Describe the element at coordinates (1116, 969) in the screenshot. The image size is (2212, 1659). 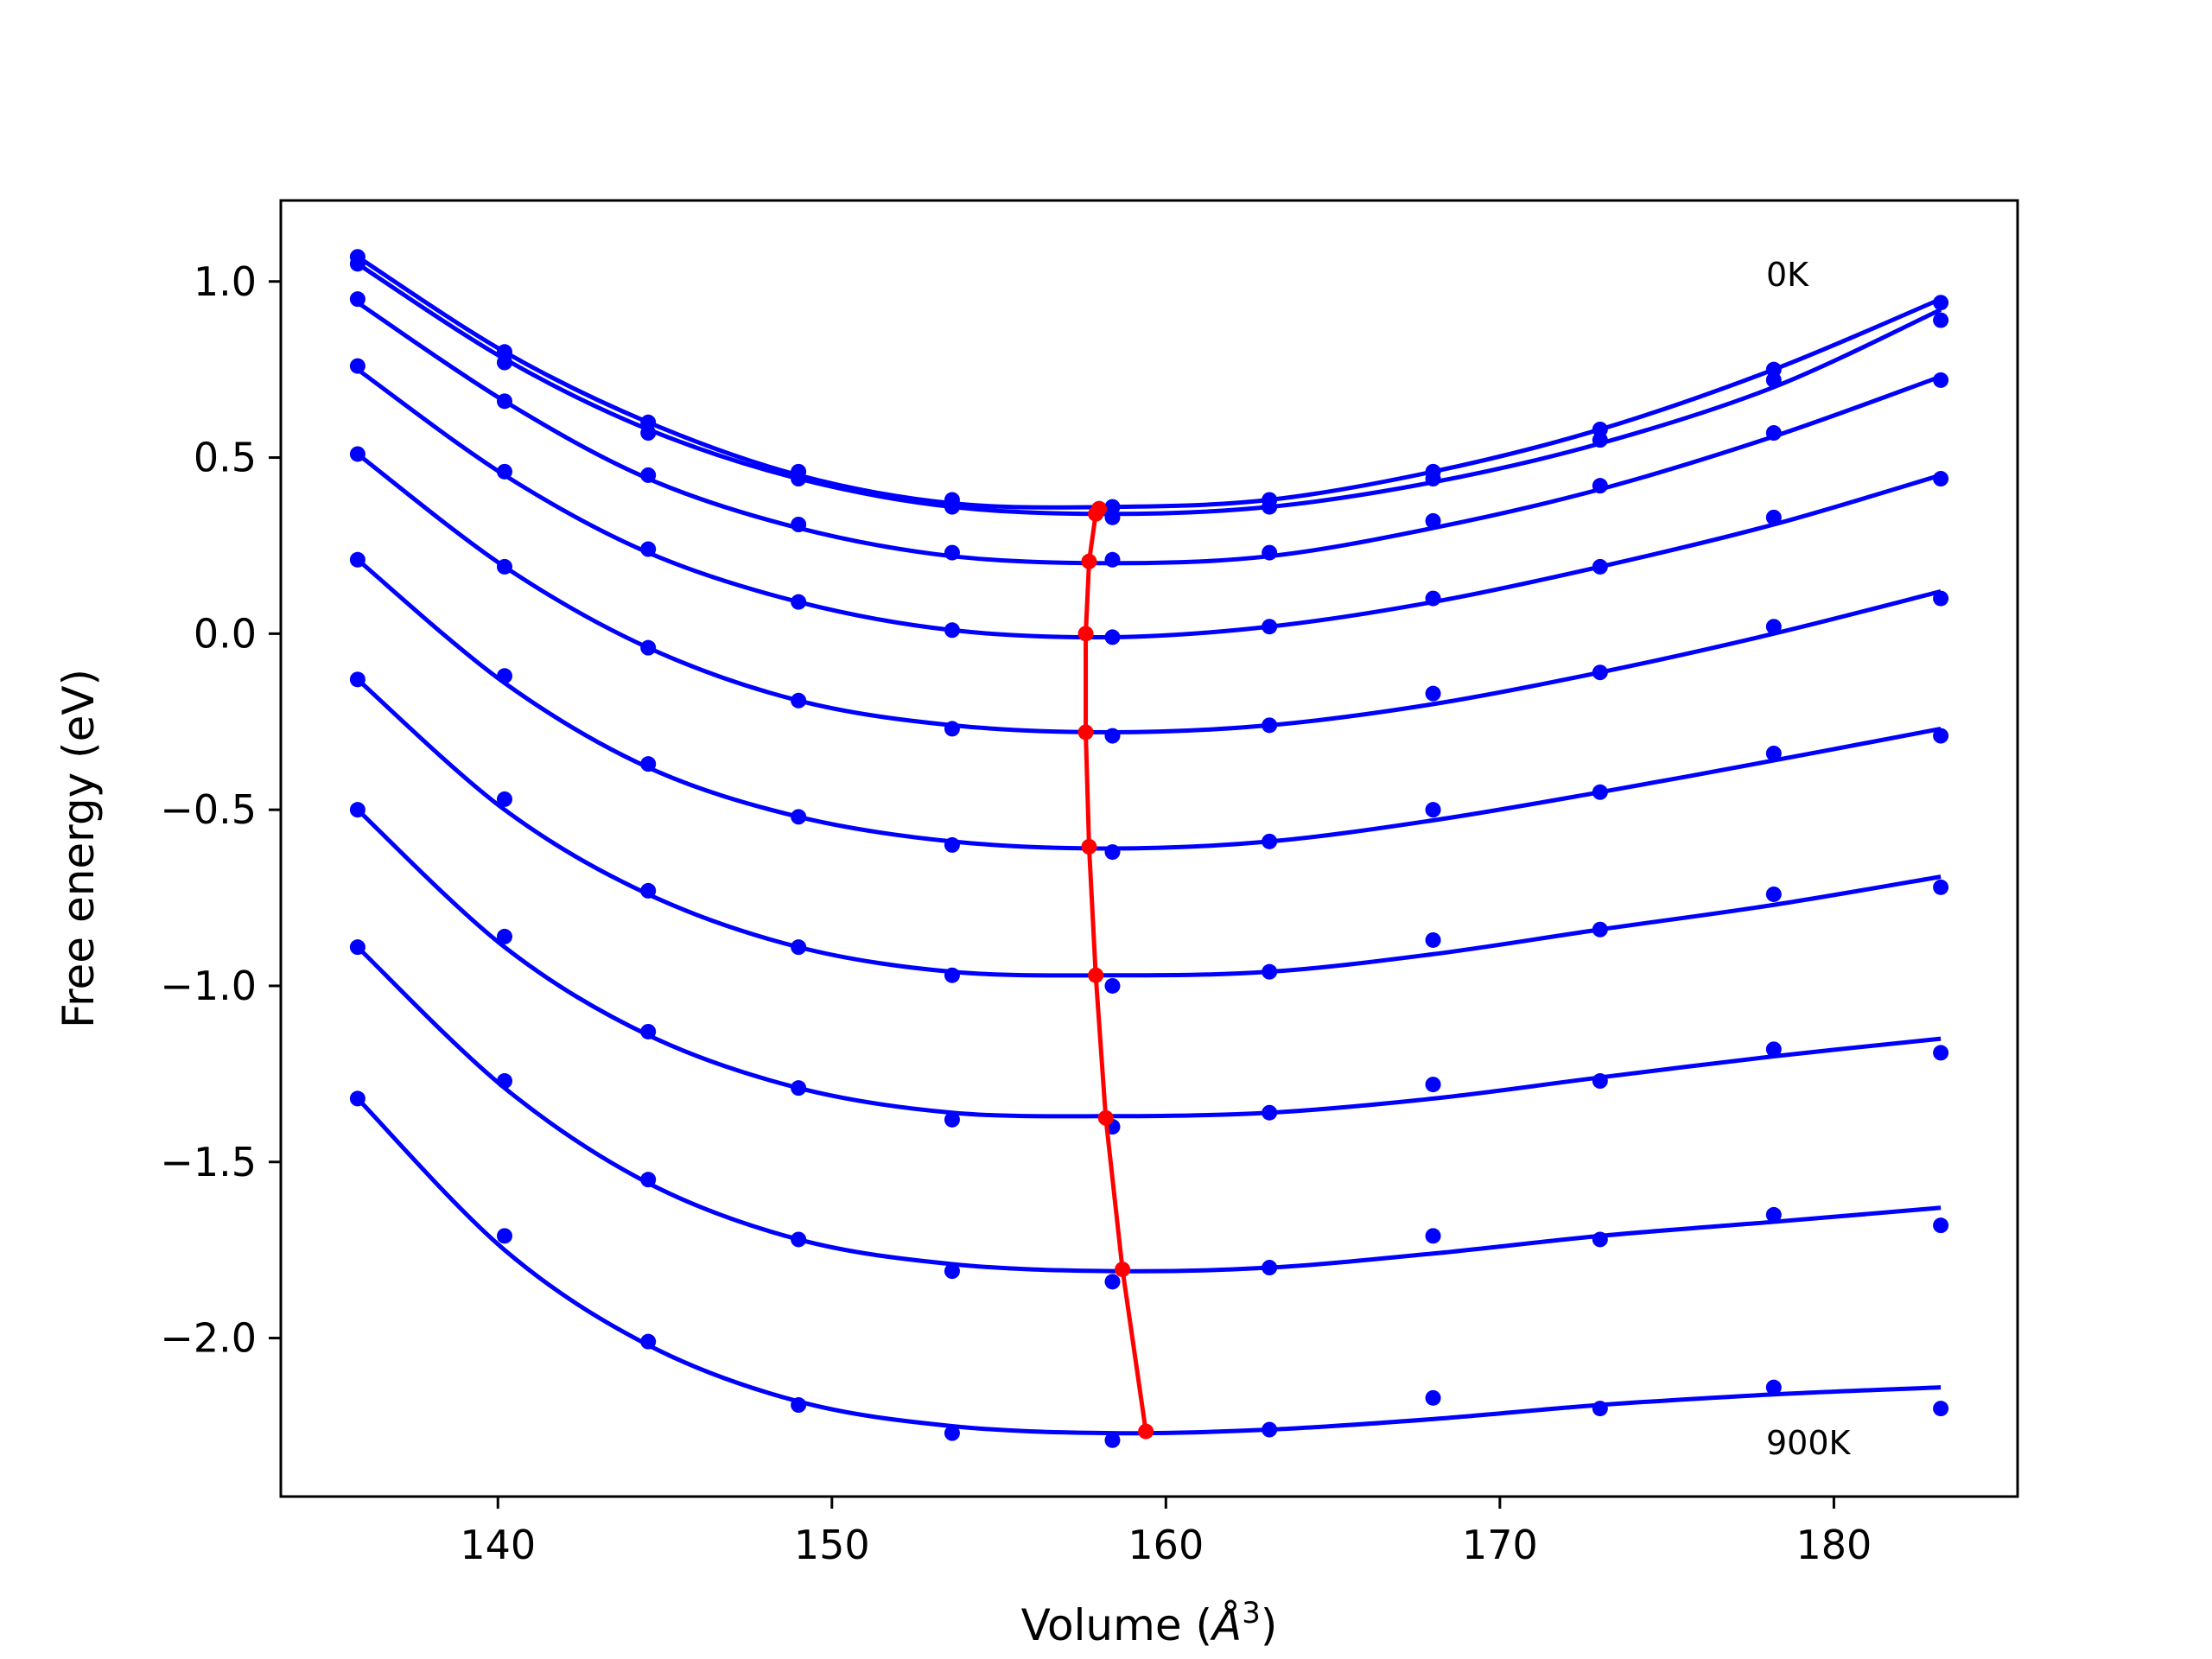
I see `minimum-line` at that location.